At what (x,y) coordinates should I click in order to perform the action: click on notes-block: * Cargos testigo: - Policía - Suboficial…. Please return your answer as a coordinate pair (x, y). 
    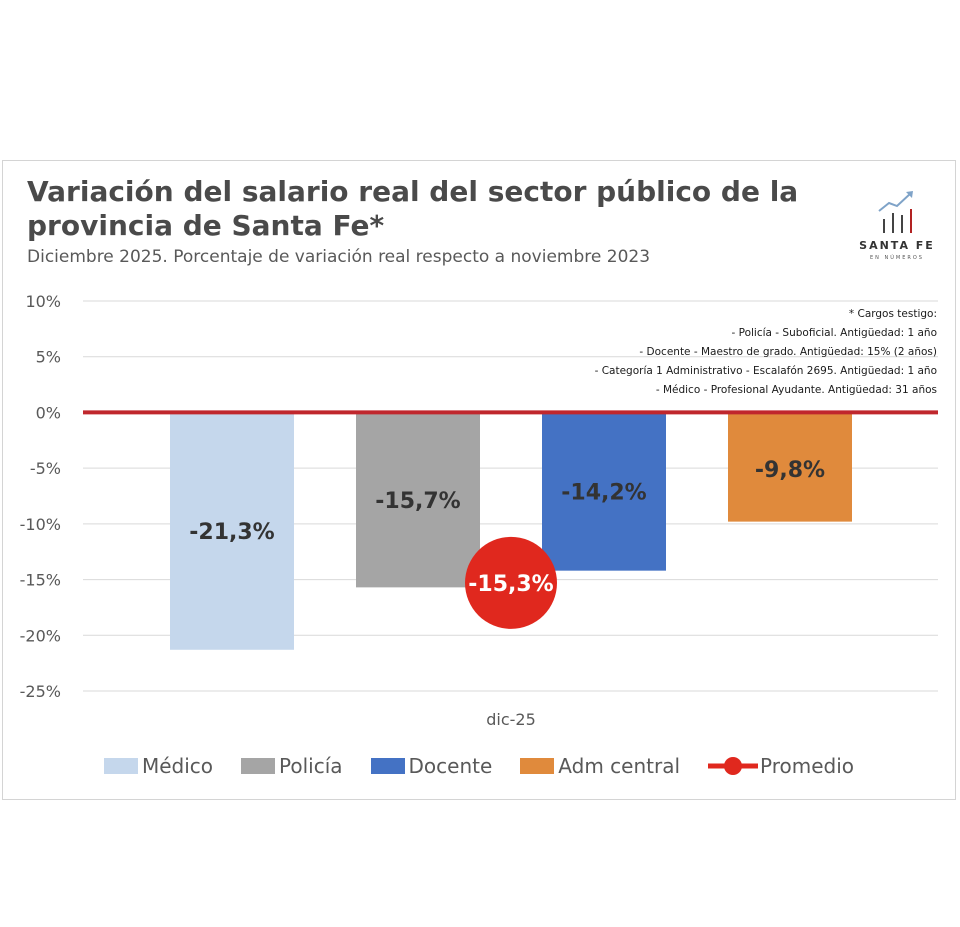
    Looking at the image, I should click on (766, 352).